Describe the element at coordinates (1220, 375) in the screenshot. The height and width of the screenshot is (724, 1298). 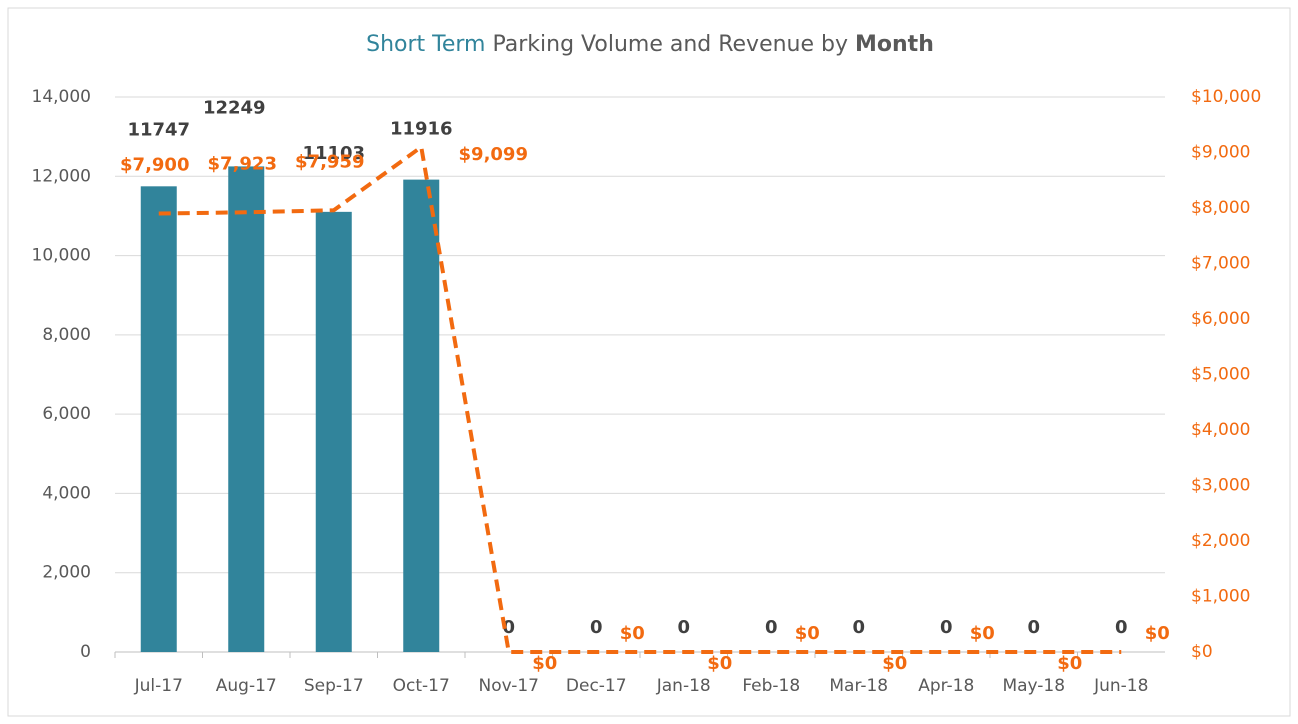
I see `y2-tick-label: $5,000` at that location.